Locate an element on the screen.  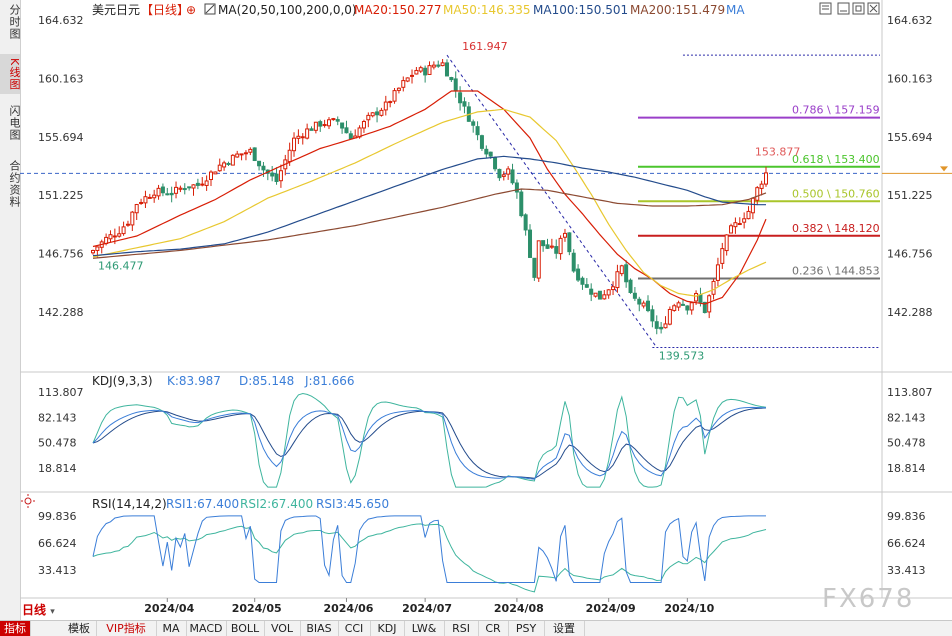
ma200-value: MA200:151.479 is located at coordinates (677, 10).